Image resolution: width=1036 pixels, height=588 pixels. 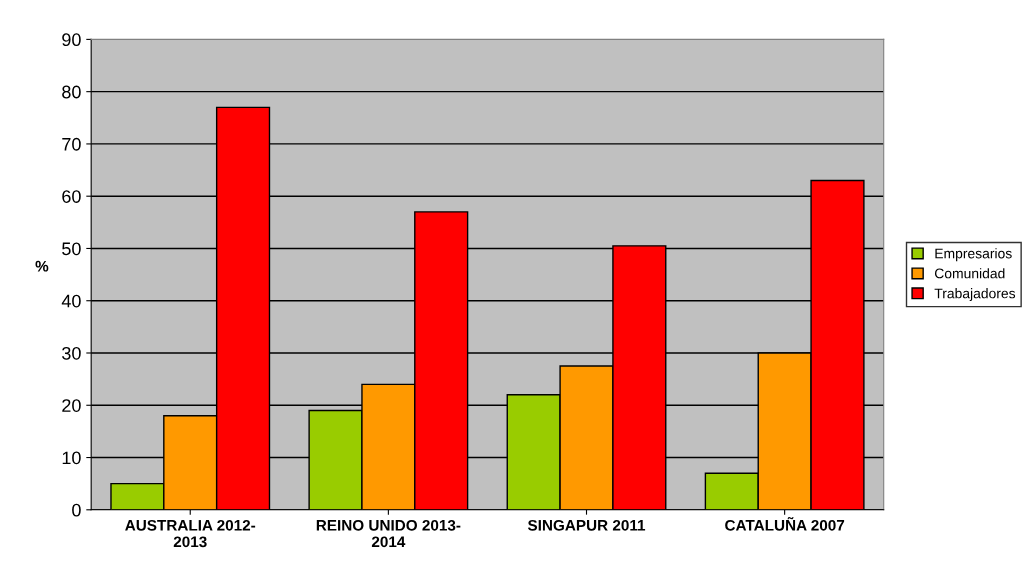 What do you see at coordinates (71, 144) in the screenshot?
I see `y-tick-label: 70` at bounding box center [71, 144].